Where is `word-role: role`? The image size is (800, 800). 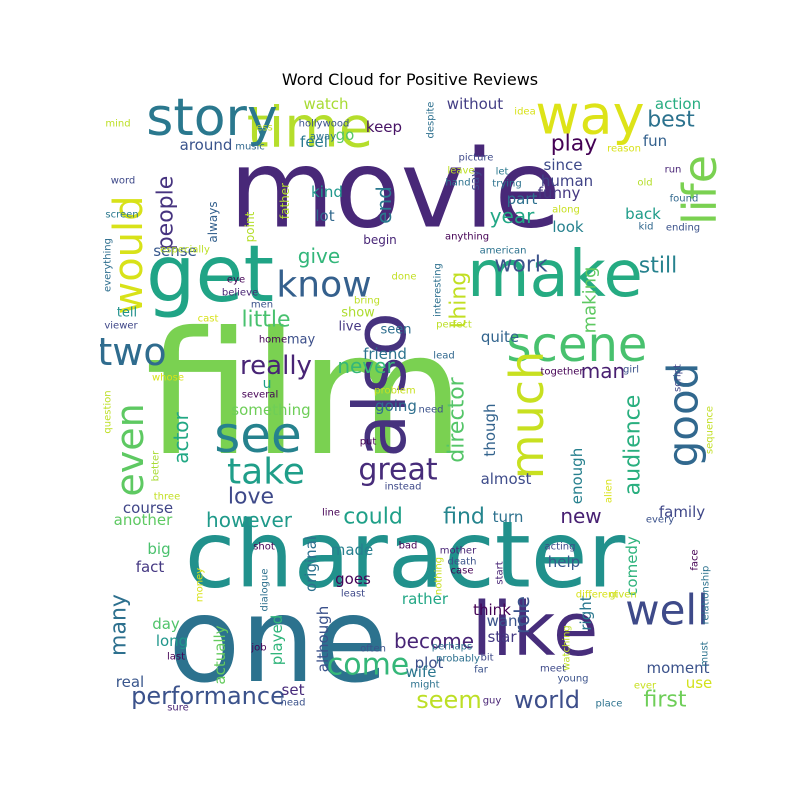
word-role: role is located at coordinates (522, 615).